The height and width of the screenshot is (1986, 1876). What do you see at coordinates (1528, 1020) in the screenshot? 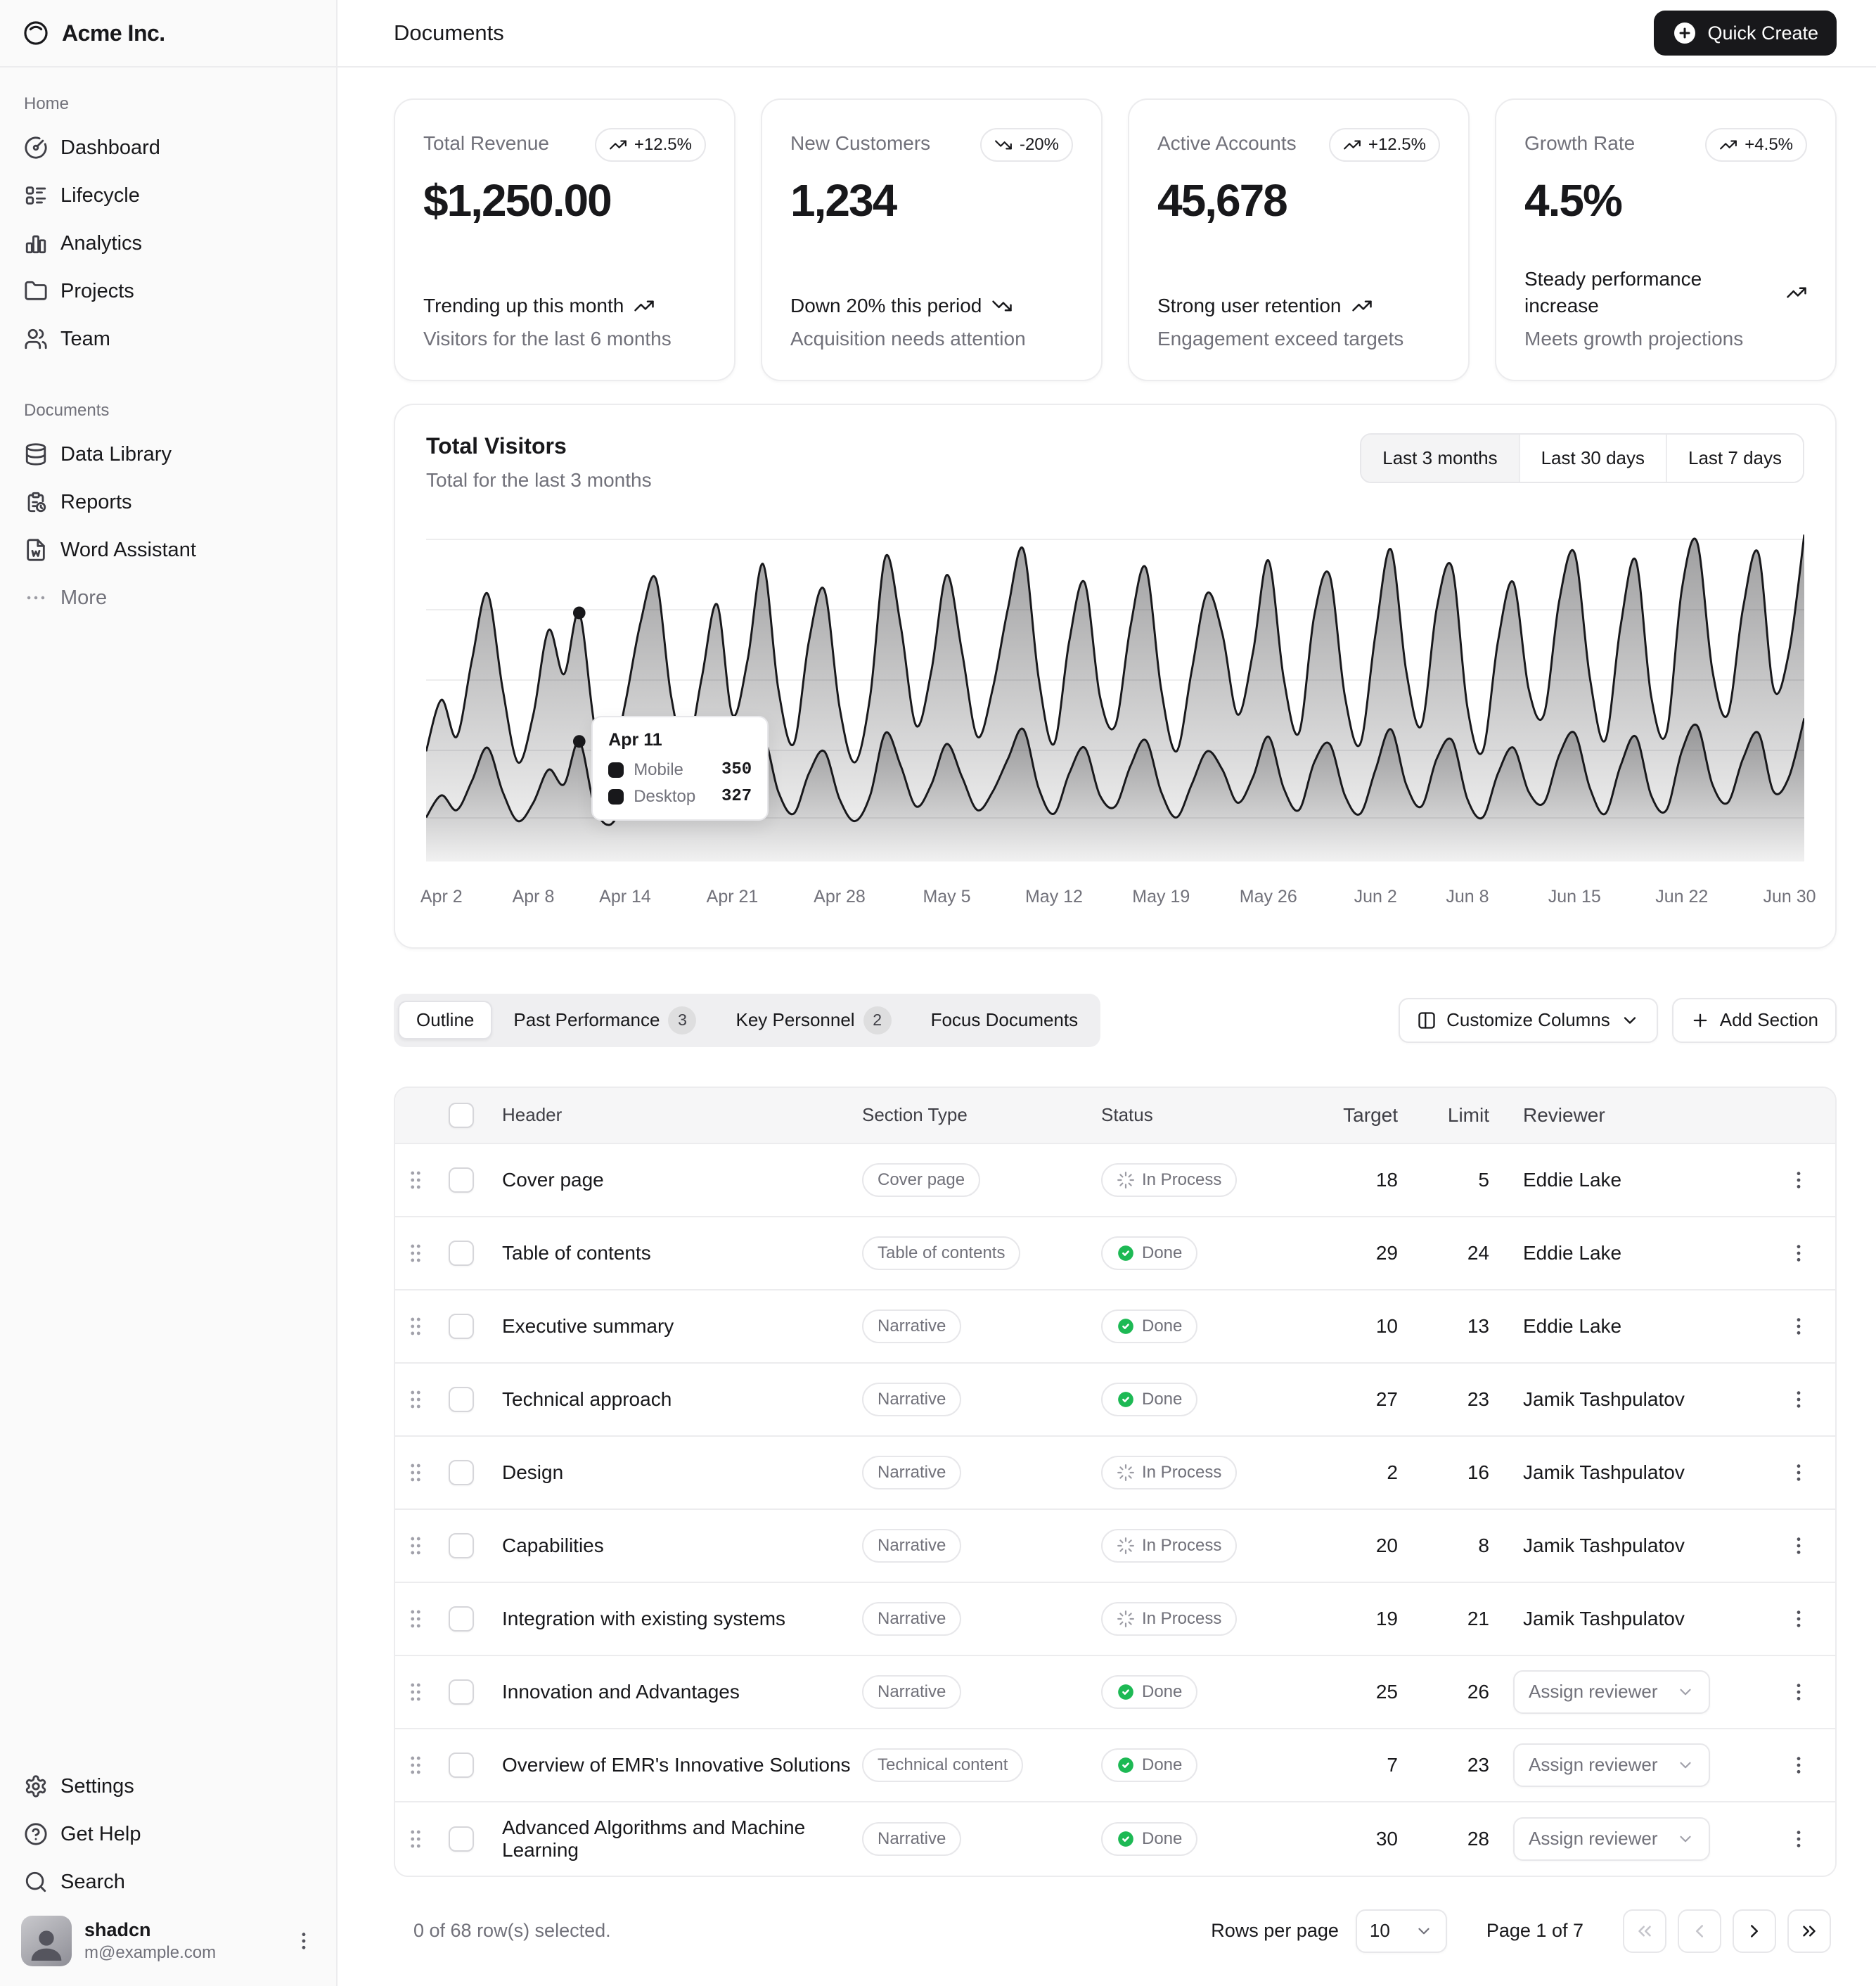
I see `customize-columns-button: Customize Columns` at bounding box center [1528, 1020].